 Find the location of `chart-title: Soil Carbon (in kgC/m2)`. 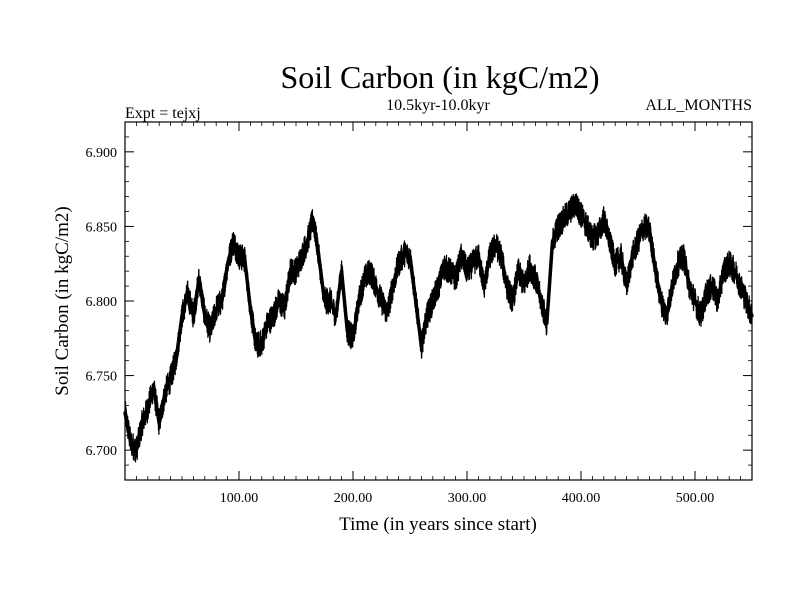

chart-title: Soil Carbon (in kgC/m2) is located at coordinates (439, 77).